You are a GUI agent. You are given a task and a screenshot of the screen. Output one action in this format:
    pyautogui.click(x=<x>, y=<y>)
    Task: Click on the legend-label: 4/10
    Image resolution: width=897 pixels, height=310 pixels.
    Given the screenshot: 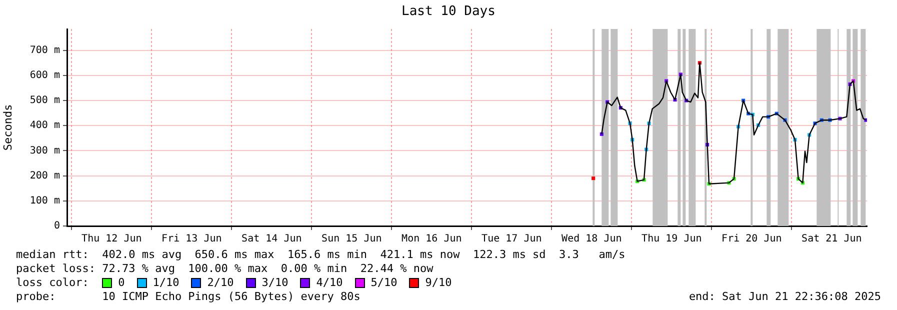 What is the action you would take?
    pyautogui.click(x=329, y=283)
    